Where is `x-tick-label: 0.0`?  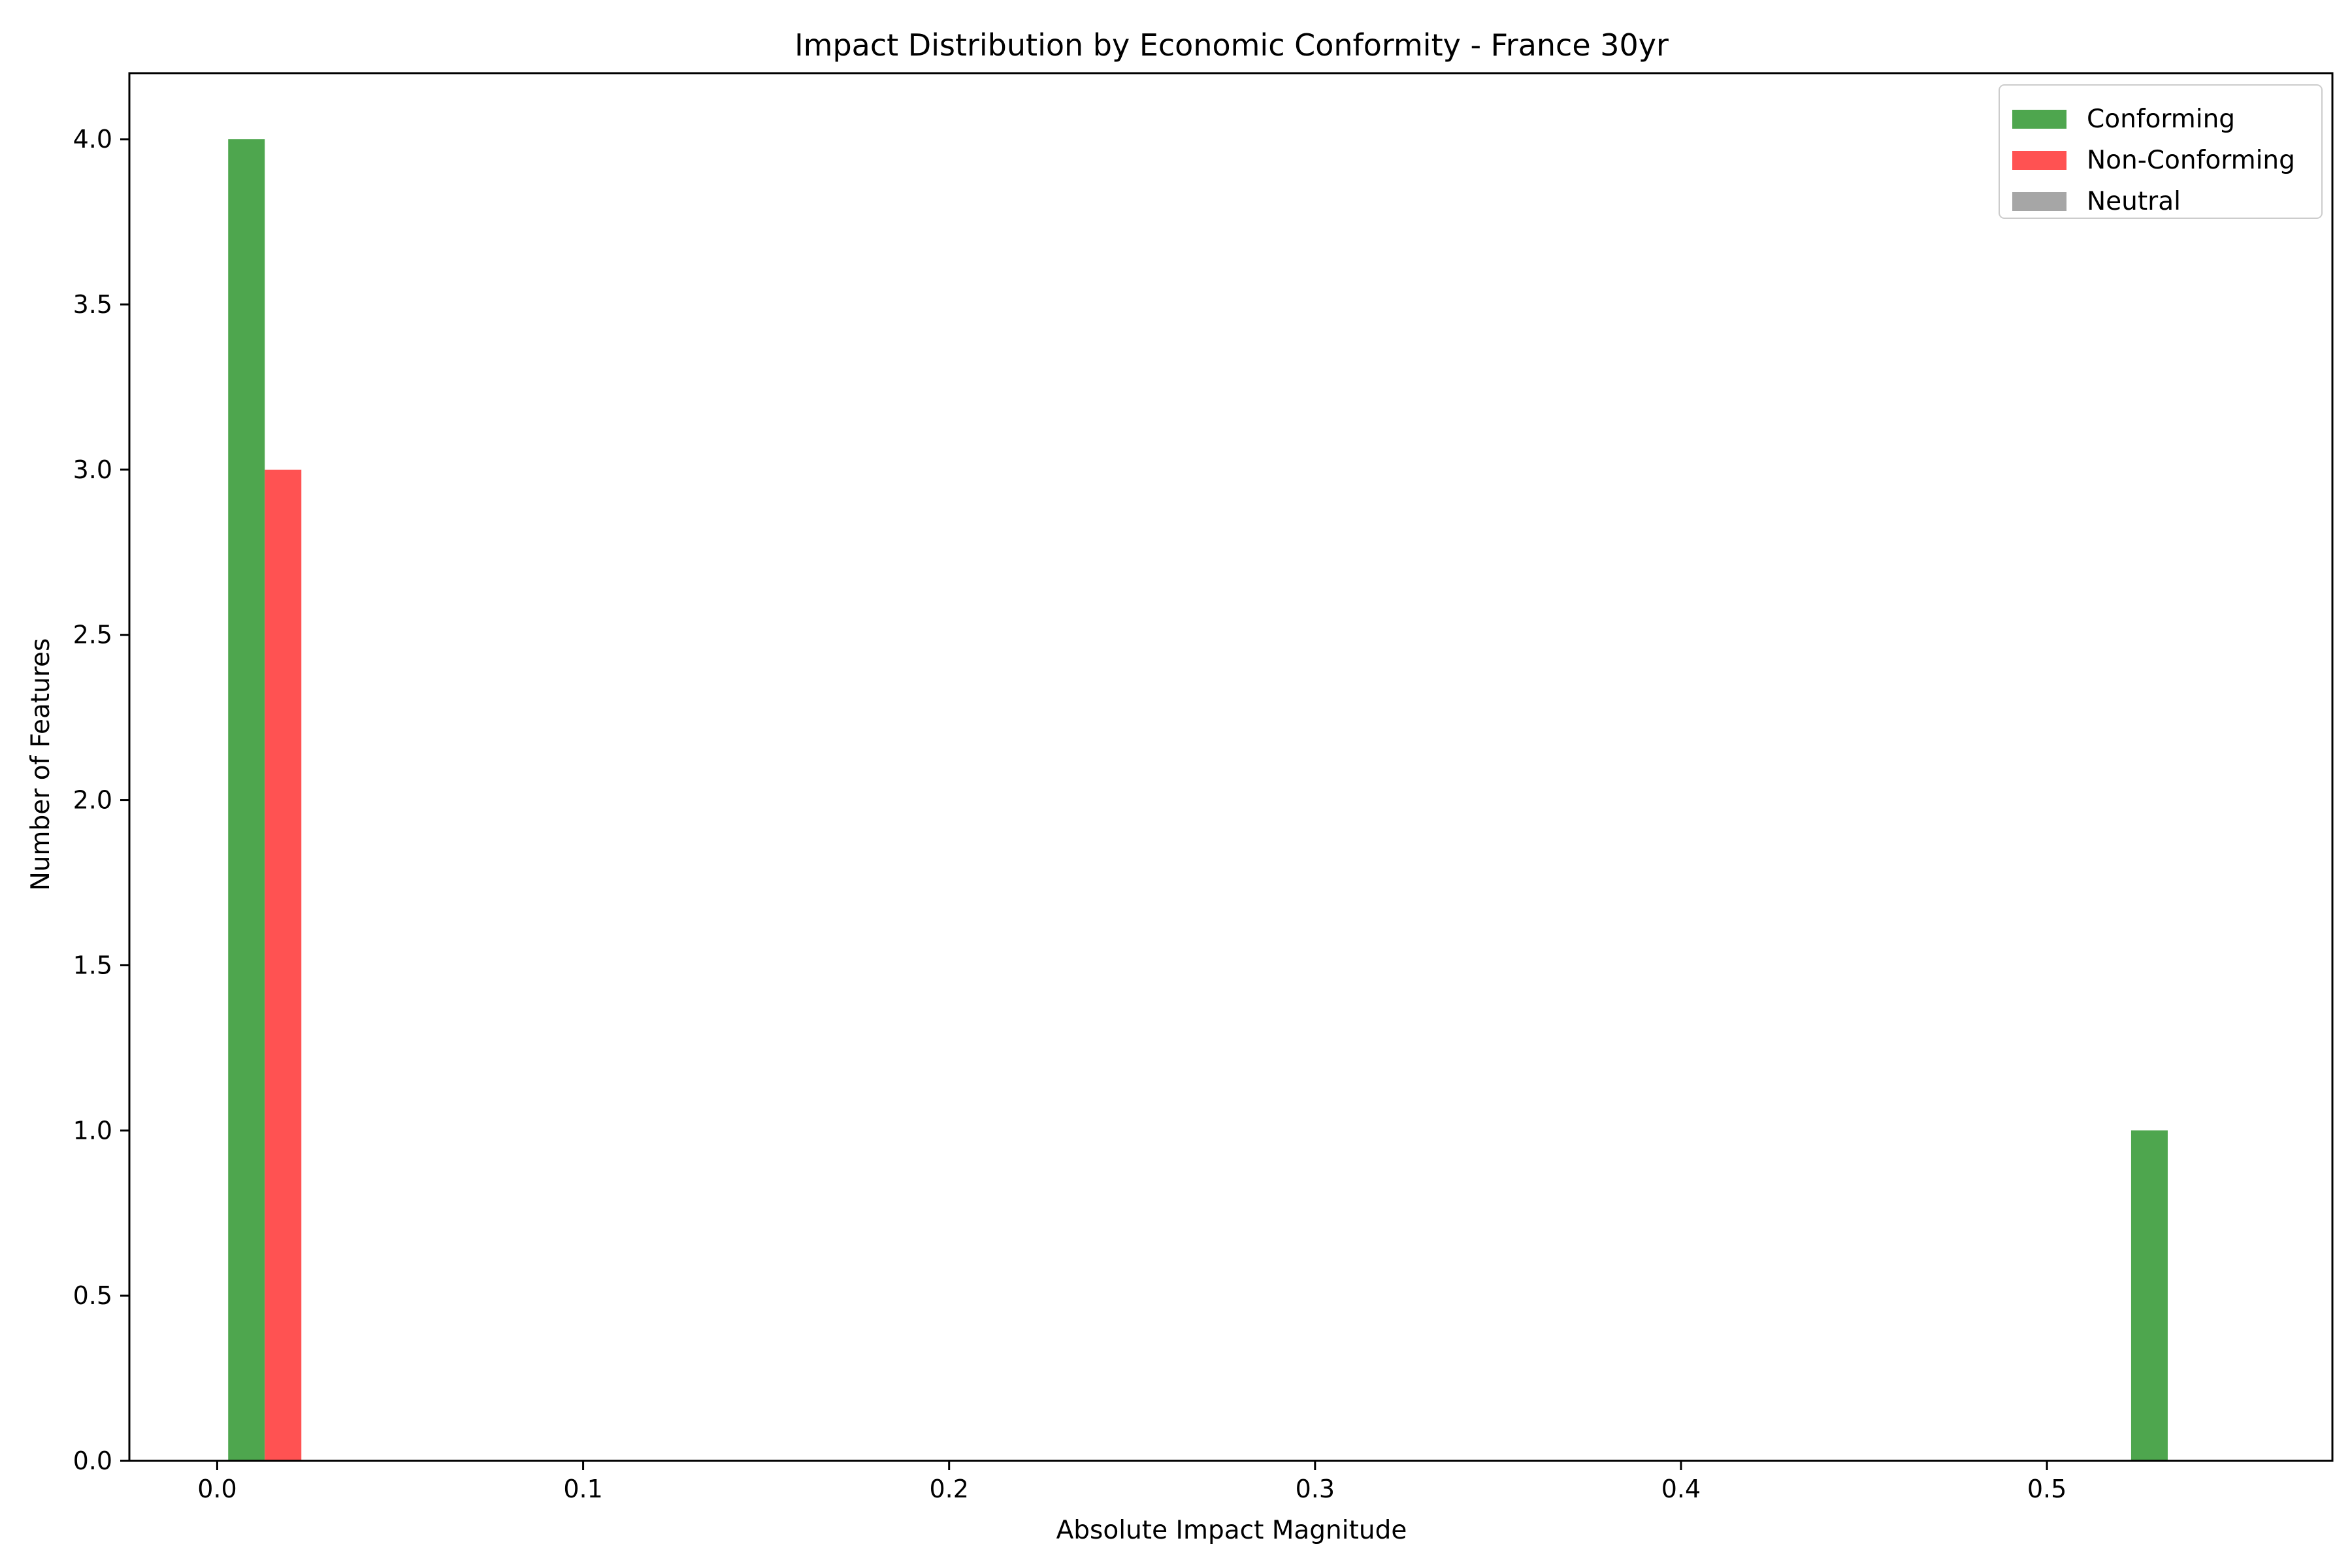
x-tick-label: 0.0 is located at coordinates (217, 1489).